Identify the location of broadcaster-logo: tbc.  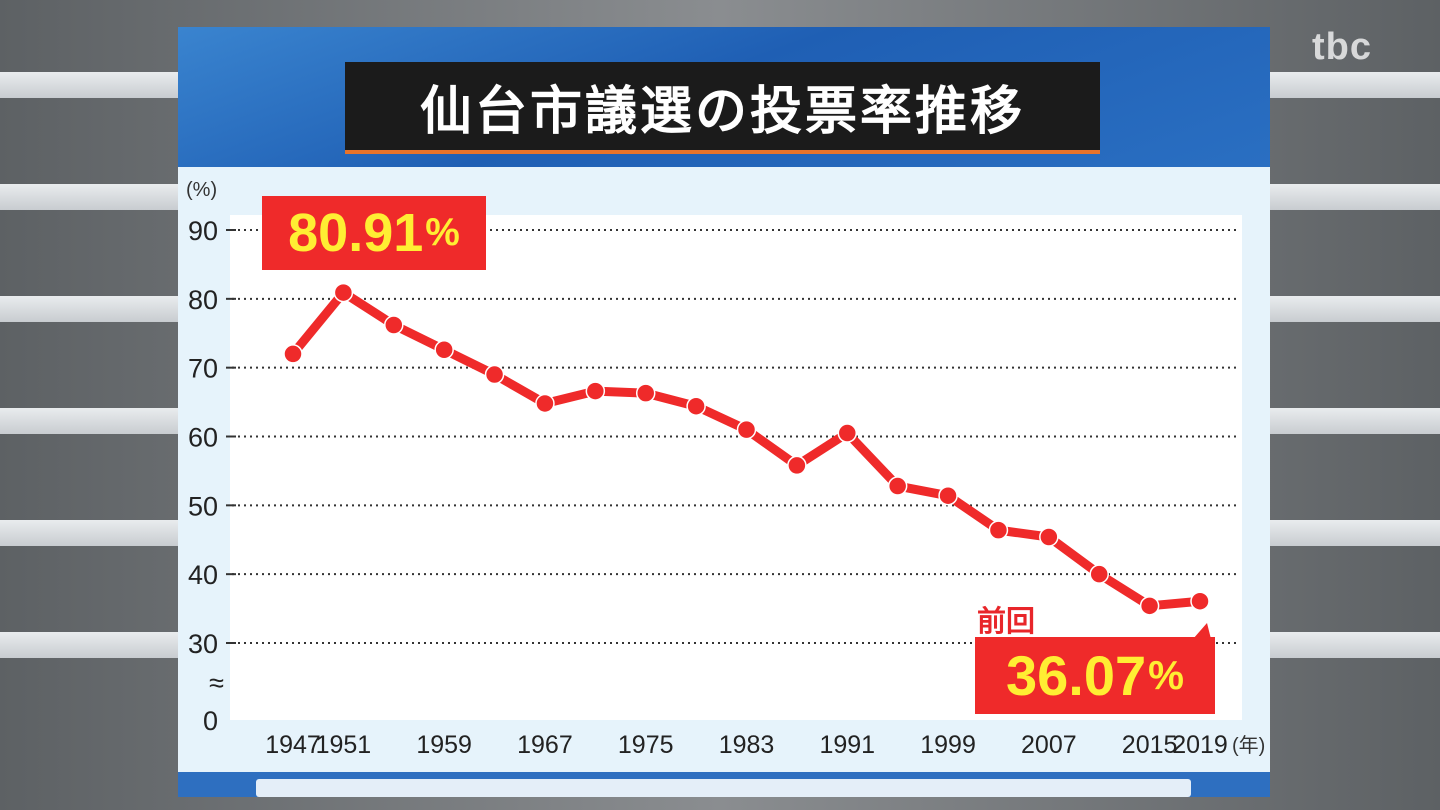
(1342, 47).